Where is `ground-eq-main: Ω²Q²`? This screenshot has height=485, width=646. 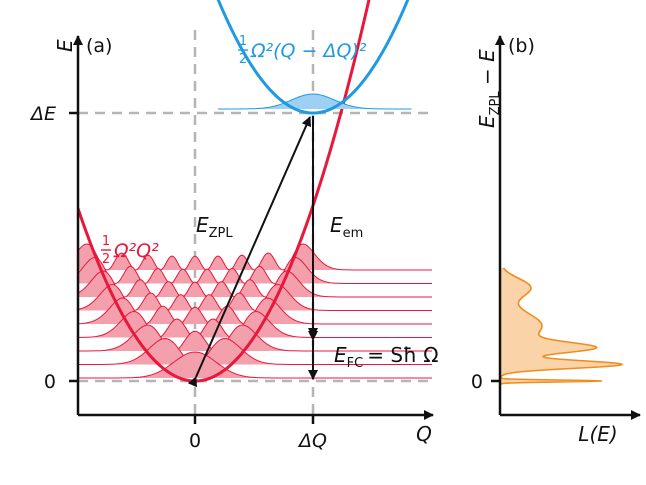
ground-eq-main: Ω²Q² is located at coordinates (136, 251).